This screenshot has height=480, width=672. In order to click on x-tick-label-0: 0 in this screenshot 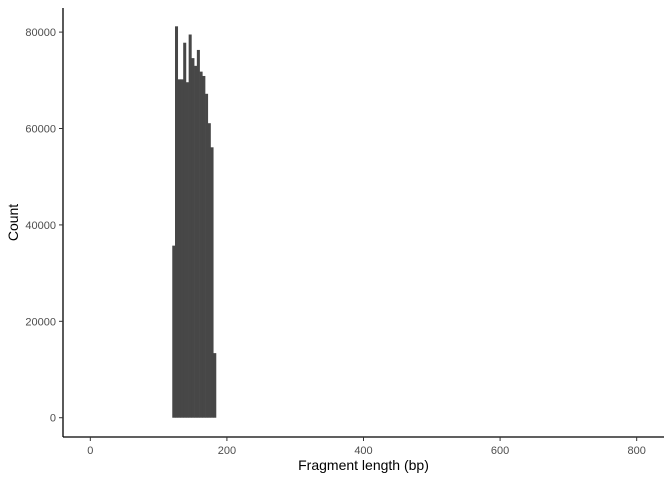, I will do `click(90, 451)`.